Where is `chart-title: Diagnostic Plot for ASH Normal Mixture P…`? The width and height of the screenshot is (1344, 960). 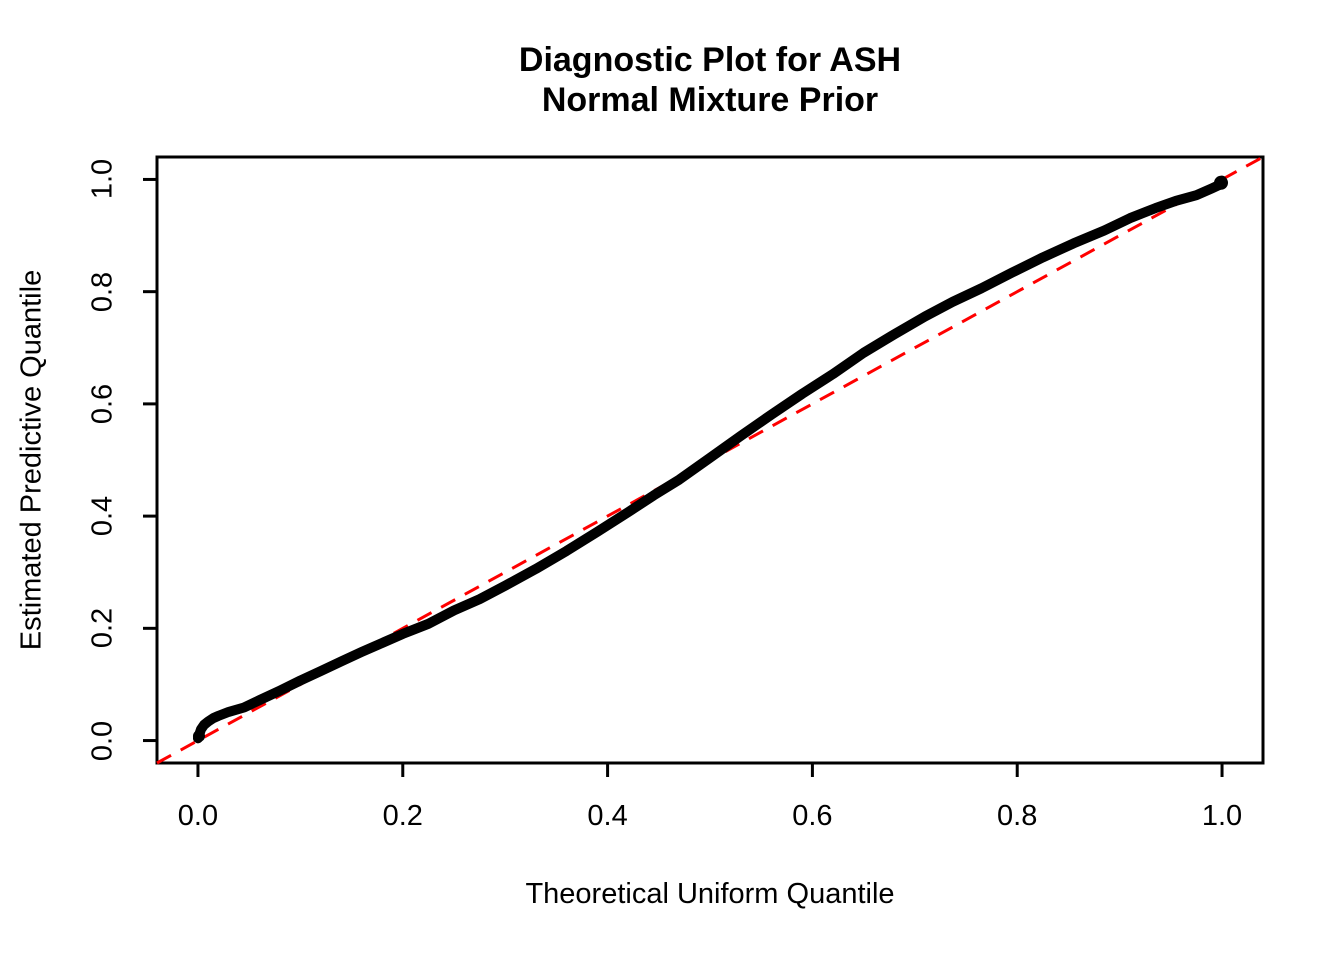
chart-title: Diagnostic Plot for ASH Normal Mixture P… is located at coordinates (710, 80).